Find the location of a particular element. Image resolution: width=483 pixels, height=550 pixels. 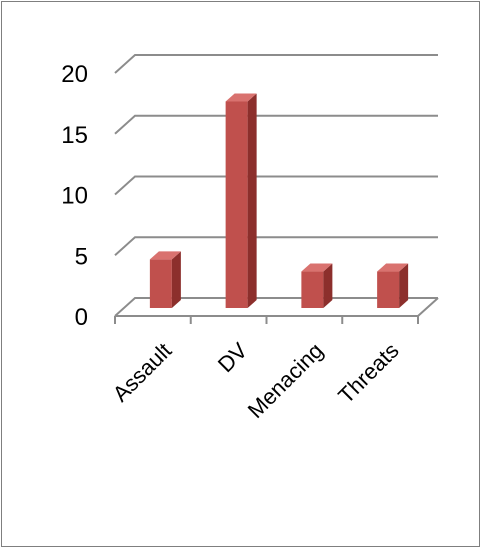

bar-dv is located at coordinates (241, 200).